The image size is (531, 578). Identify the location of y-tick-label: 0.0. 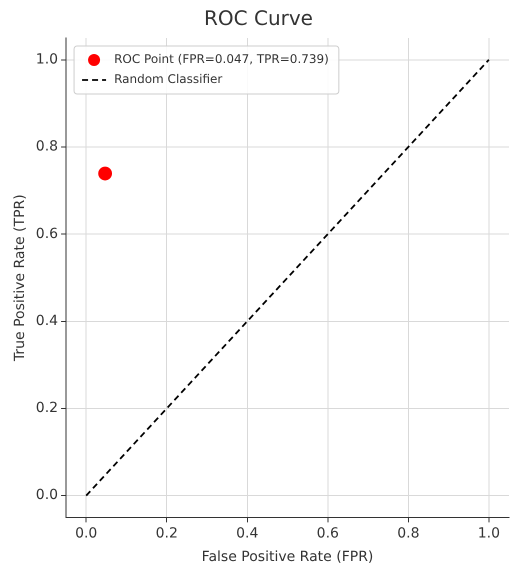
(47, 495).